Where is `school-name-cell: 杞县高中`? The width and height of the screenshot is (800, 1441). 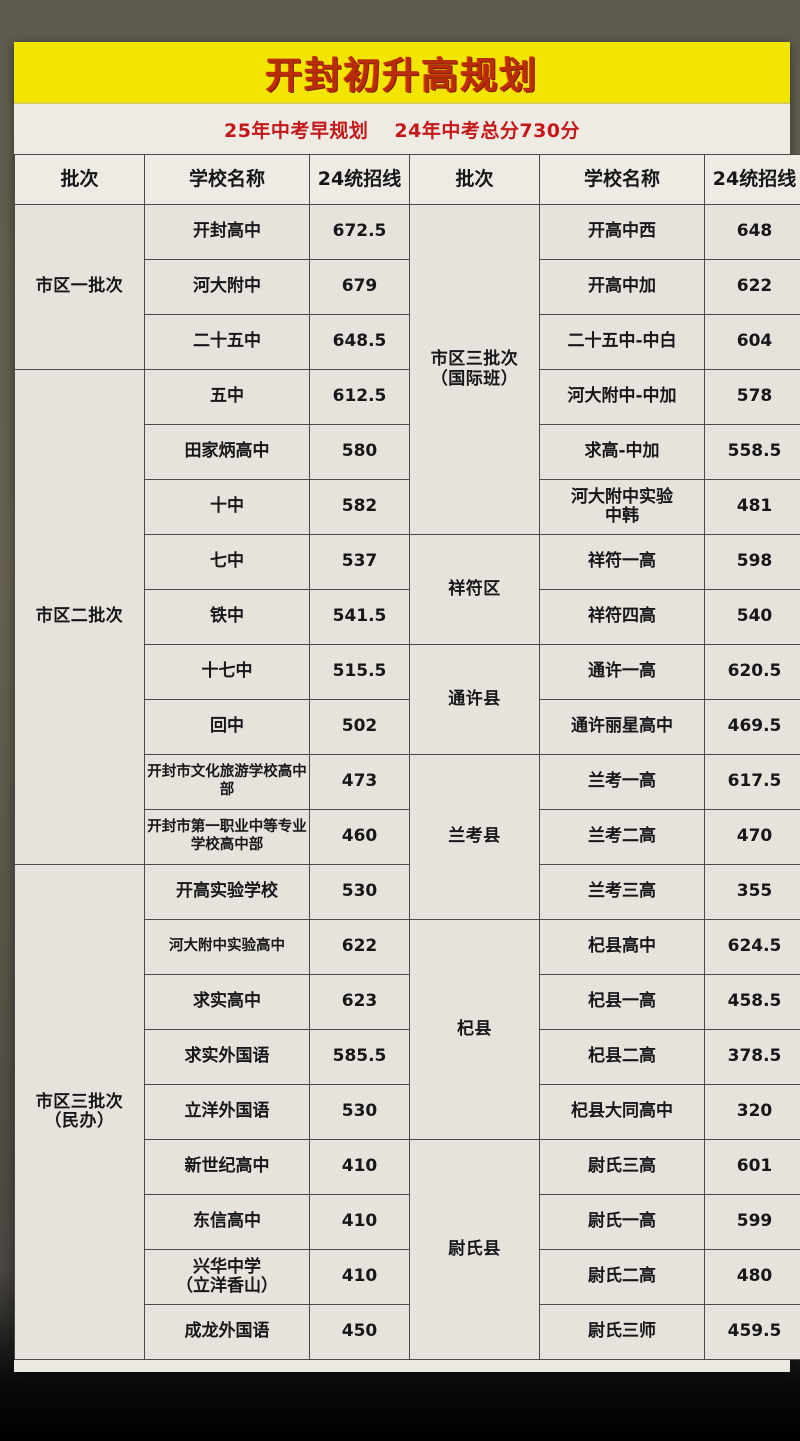
school-name-cell: 杞县高中 is located at coordinates (622, 947).